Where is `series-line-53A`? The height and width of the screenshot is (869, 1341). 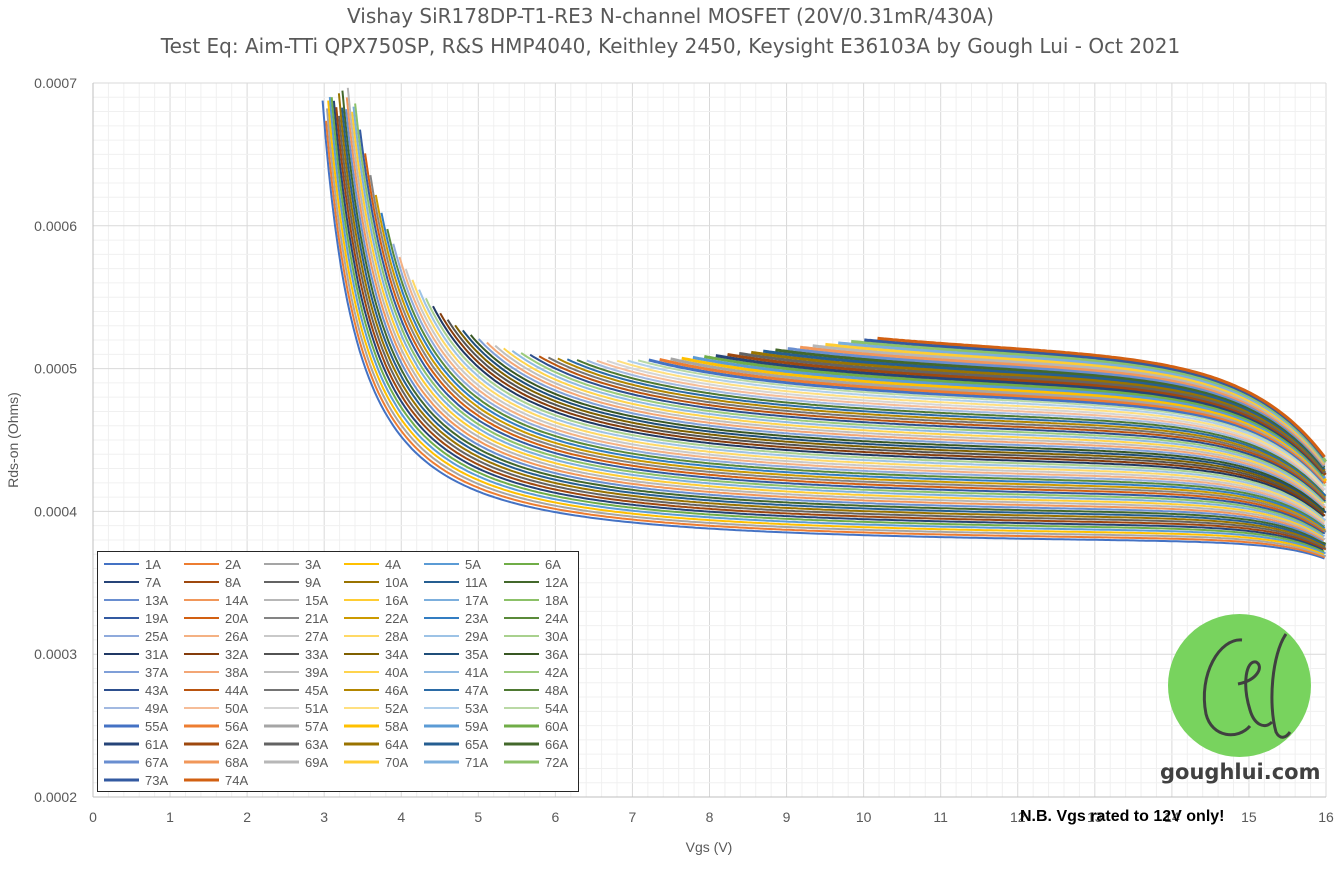 series-line-53A is located at coordinates (976, 423).